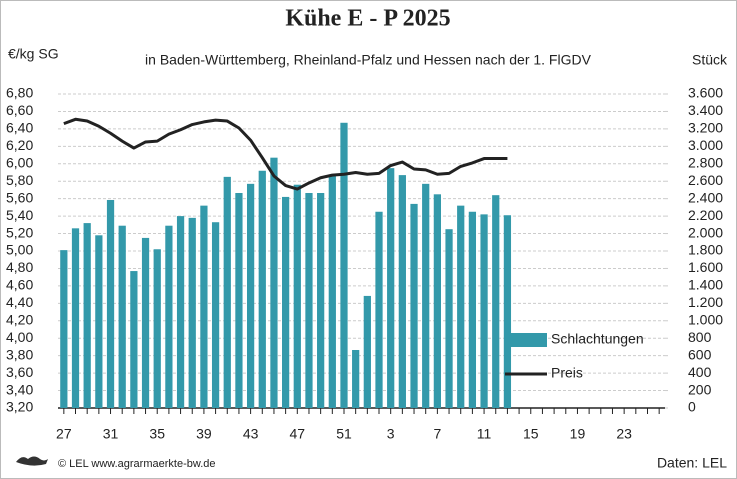  I want to click on legend-swatch, so click(526, 340).